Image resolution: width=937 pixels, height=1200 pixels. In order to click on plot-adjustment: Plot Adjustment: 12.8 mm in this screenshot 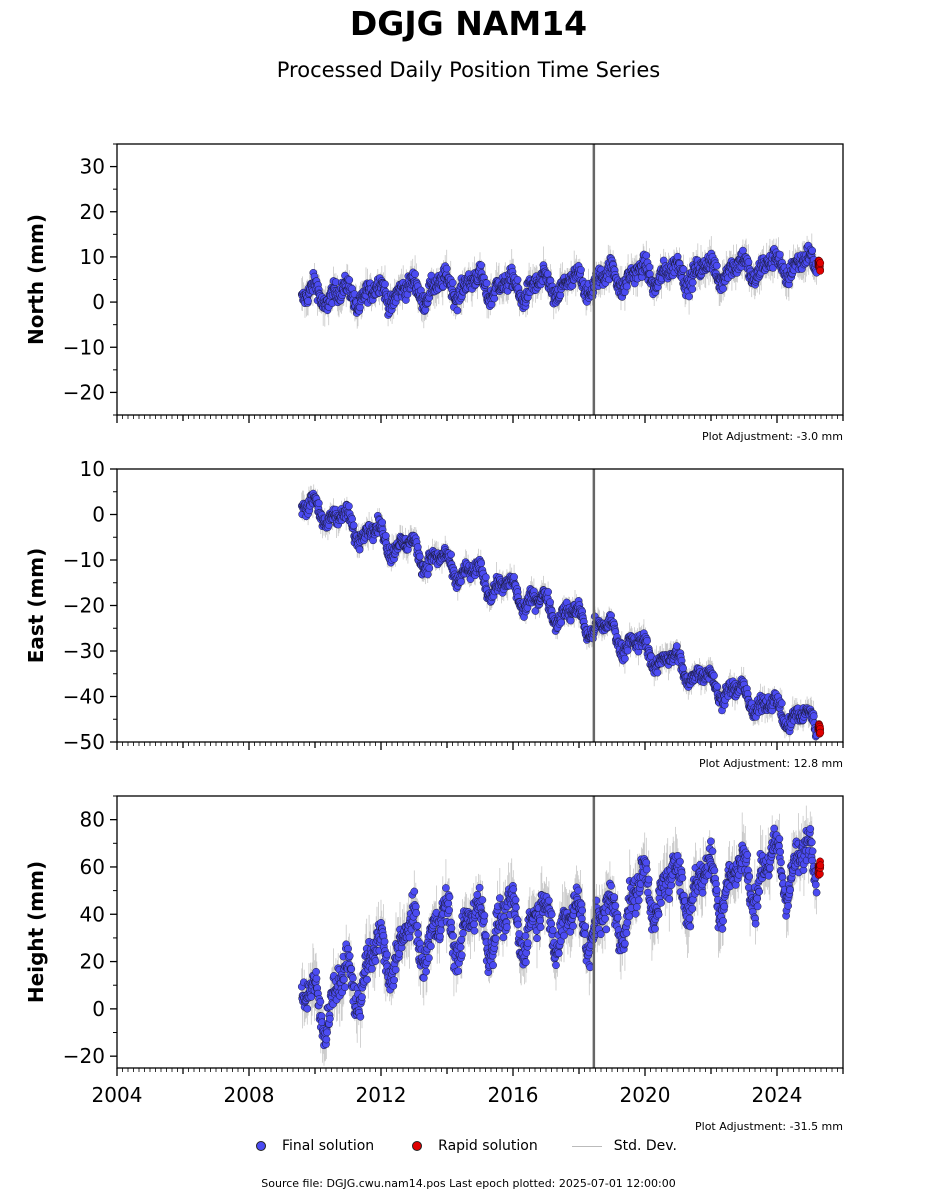, I will do `click(771, 763)`.